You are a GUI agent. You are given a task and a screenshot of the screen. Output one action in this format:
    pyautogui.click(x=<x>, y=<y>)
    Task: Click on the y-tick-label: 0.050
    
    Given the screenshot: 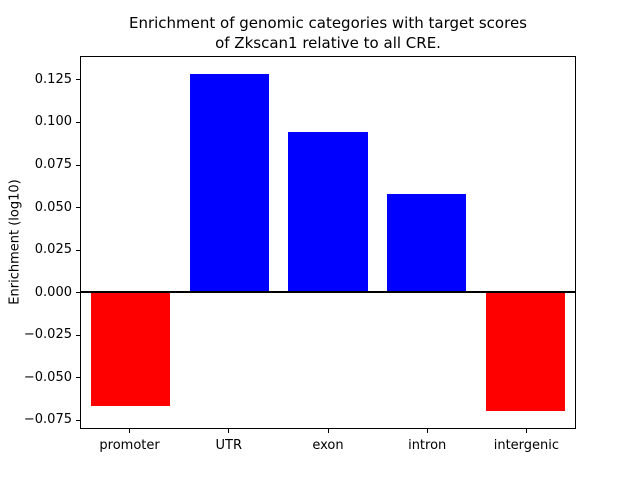 What is the action you would take?
    pyautogui.click(x=53, y=207)
    